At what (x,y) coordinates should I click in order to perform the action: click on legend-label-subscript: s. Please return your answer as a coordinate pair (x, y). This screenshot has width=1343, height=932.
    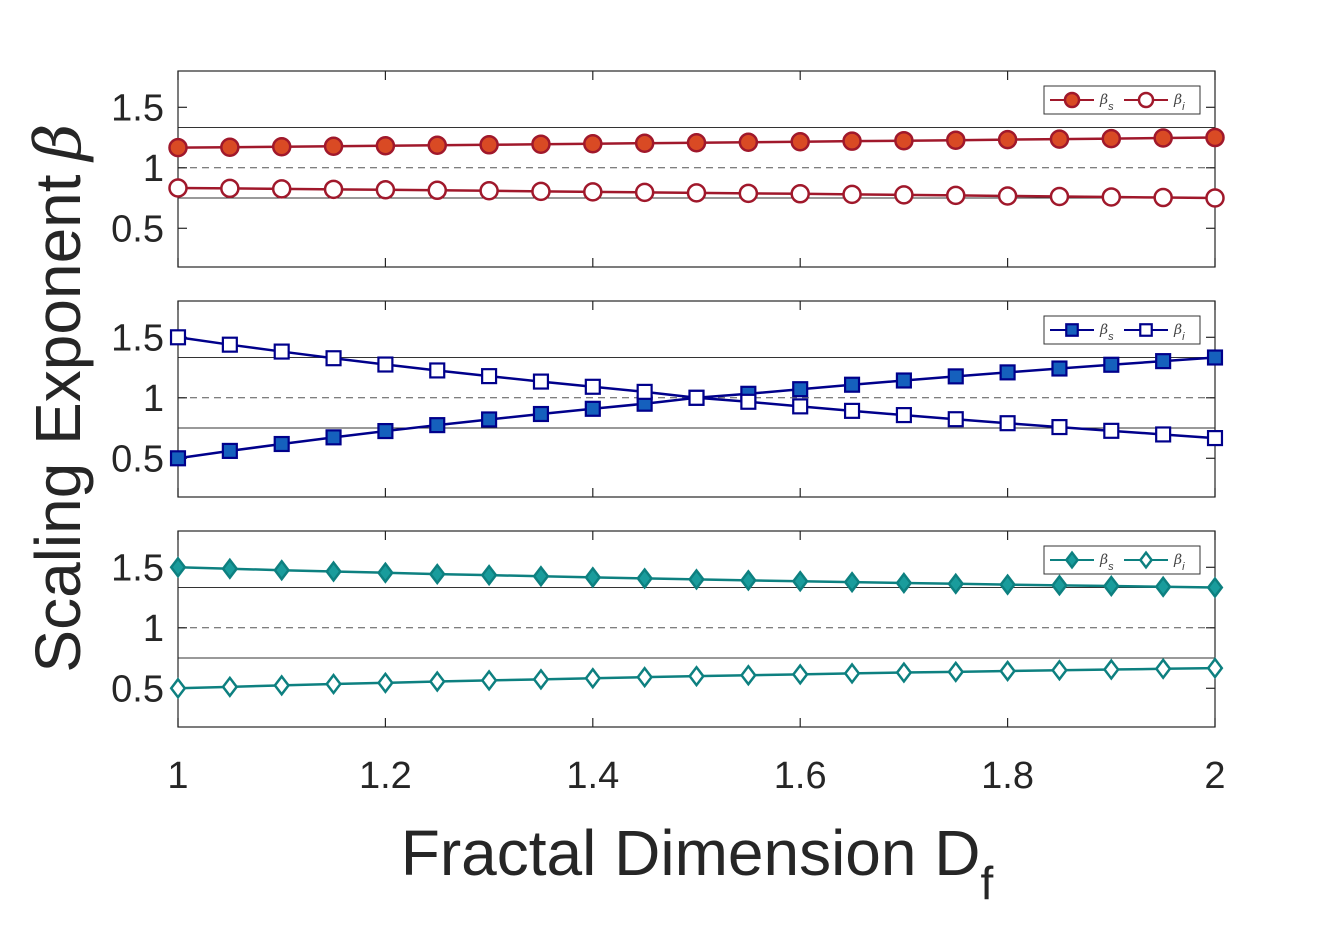
    Looking at the image, I should click on (1111, 107).